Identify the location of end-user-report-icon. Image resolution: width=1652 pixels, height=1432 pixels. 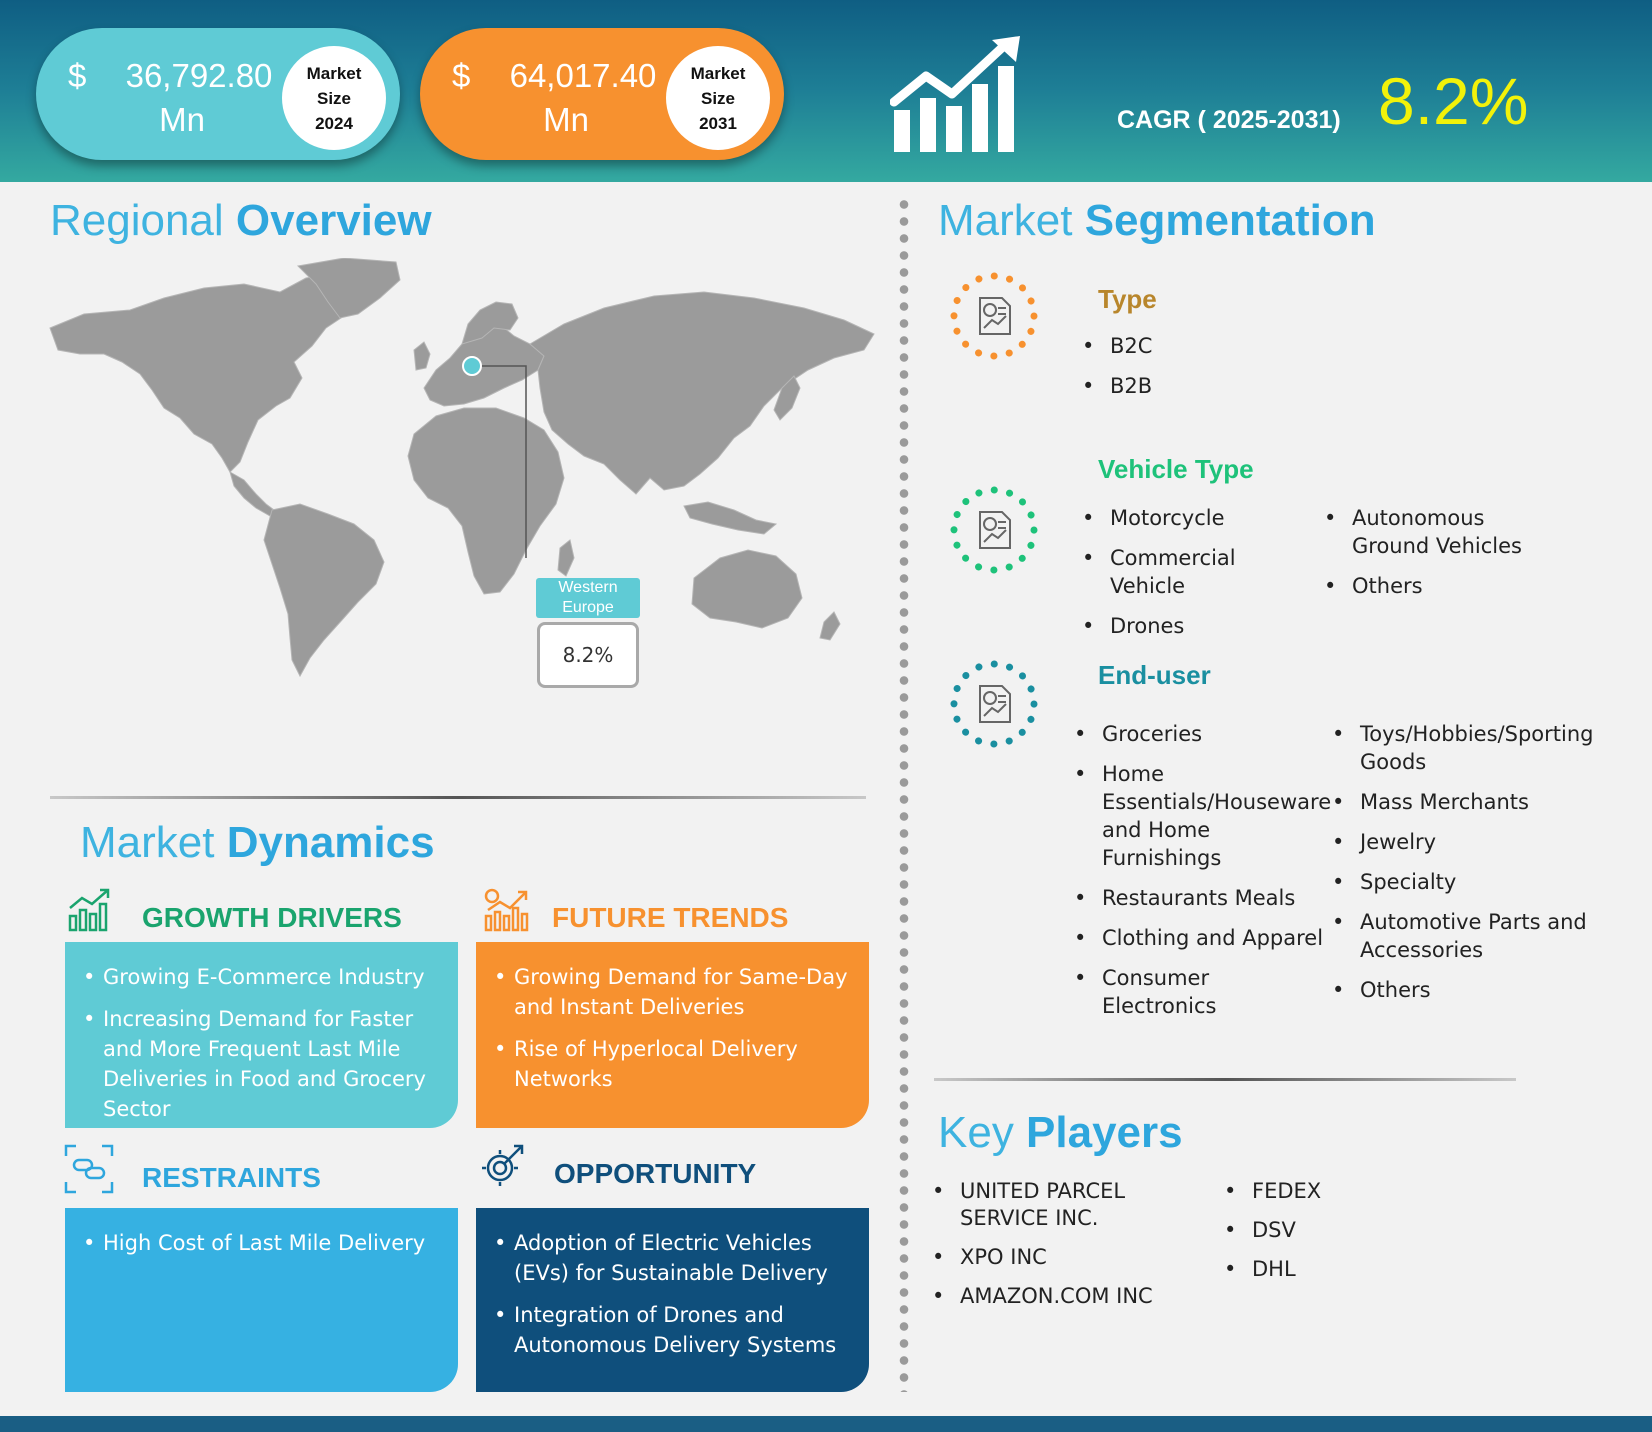
(994, 704).